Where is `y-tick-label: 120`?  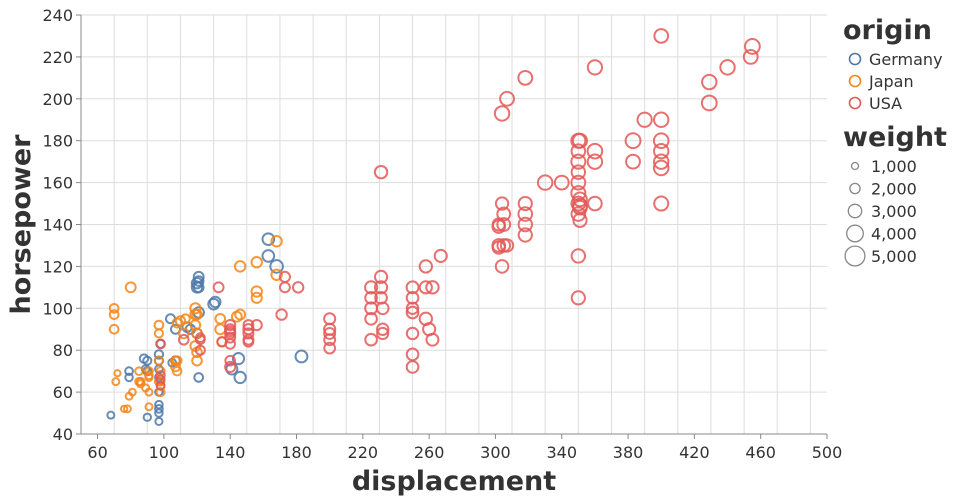
y-tick-label: 120 is located at coordinates (57, 266).